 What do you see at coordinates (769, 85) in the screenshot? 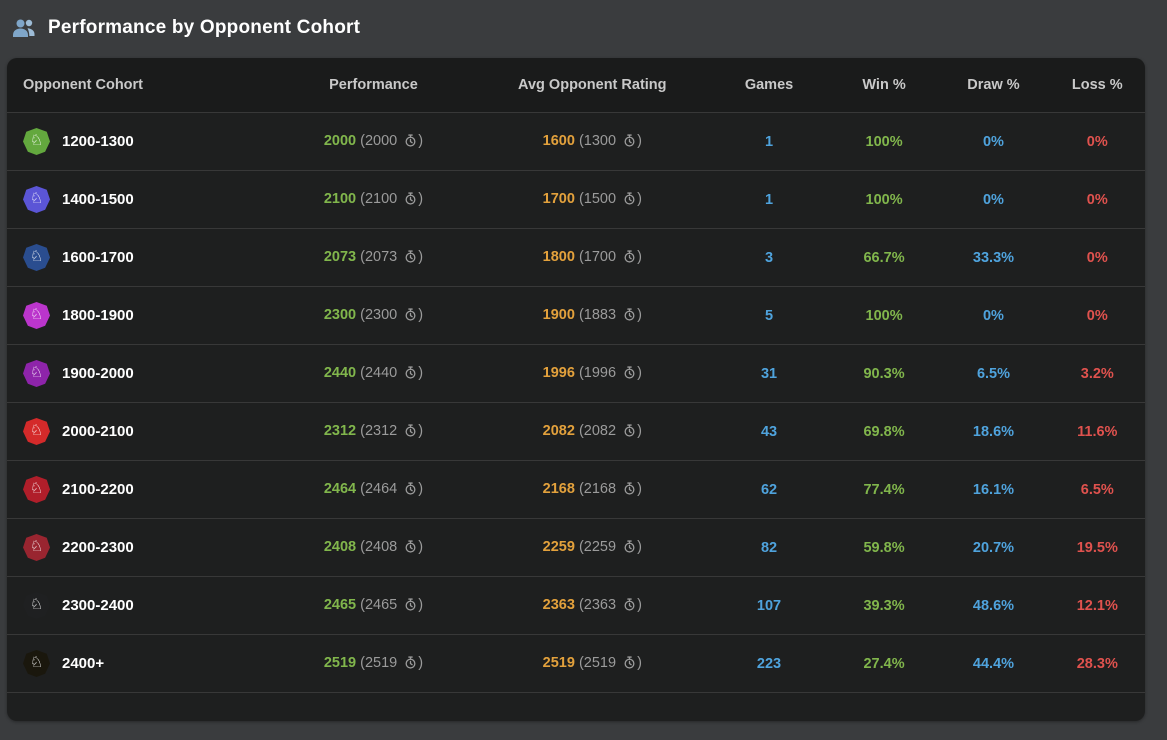
I see `col-header-games: Games` at bounding box center [769, 85].